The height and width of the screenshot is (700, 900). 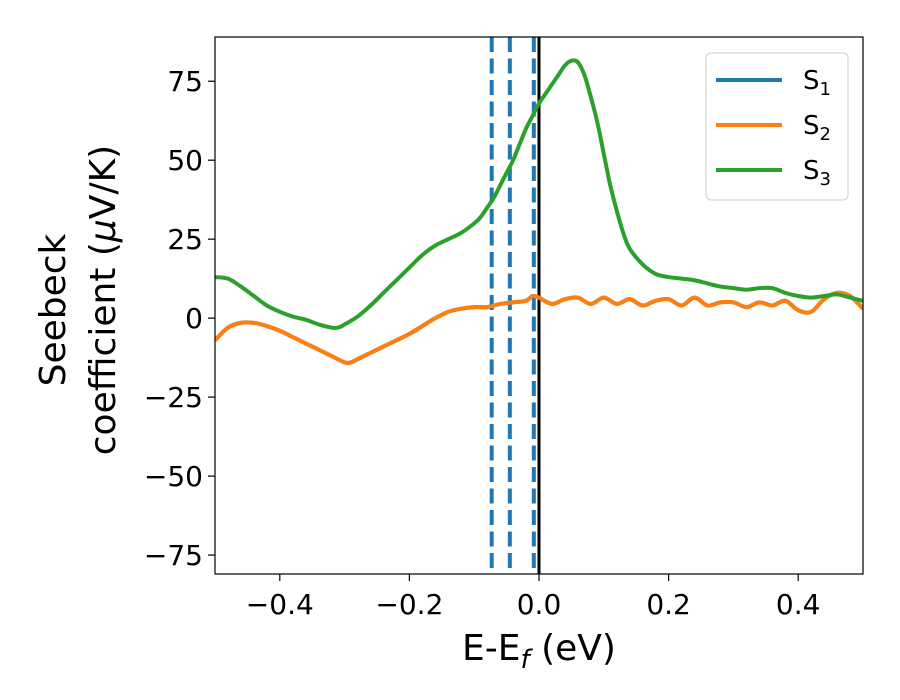 What do you see at coordinates (173, 555) in the screenshot?
I see `y-tick-label: −75` at bounding box center [173, 555].